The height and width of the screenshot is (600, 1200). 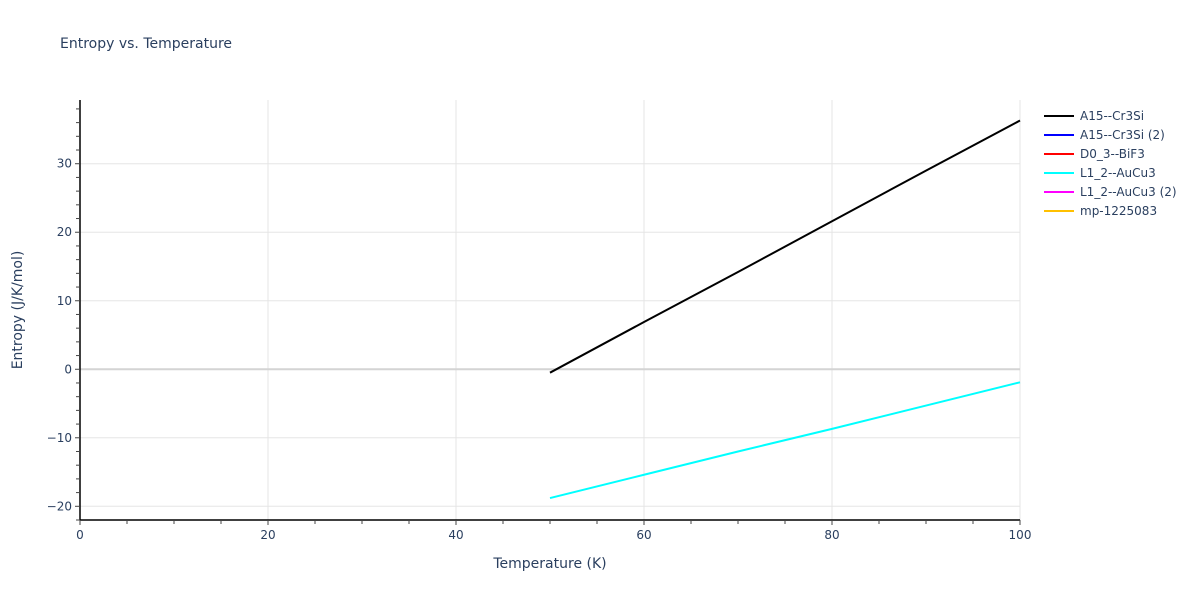 I want to click on x-tick-label: 20, so click(x=267, y=535).